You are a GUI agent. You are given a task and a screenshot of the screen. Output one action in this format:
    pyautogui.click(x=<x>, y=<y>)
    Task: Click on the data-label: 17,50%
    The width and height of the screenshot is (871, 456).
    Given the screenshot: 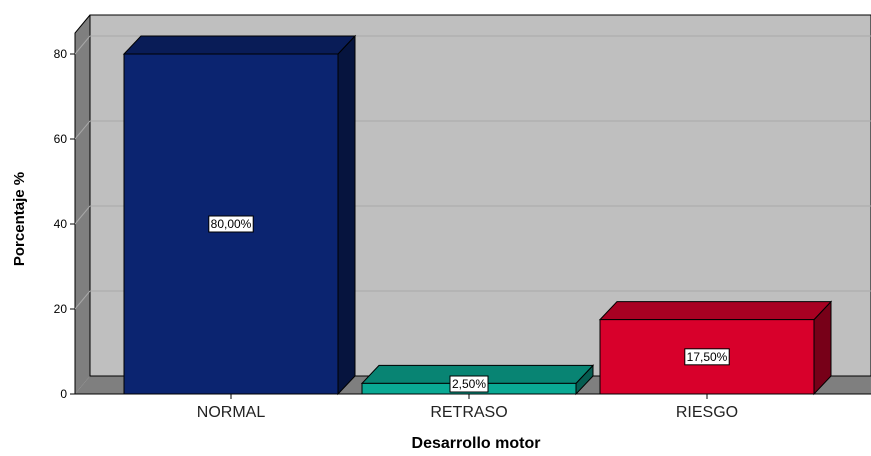 What is the action you would take?
    pyautogui.click(x=707, y=357)
    